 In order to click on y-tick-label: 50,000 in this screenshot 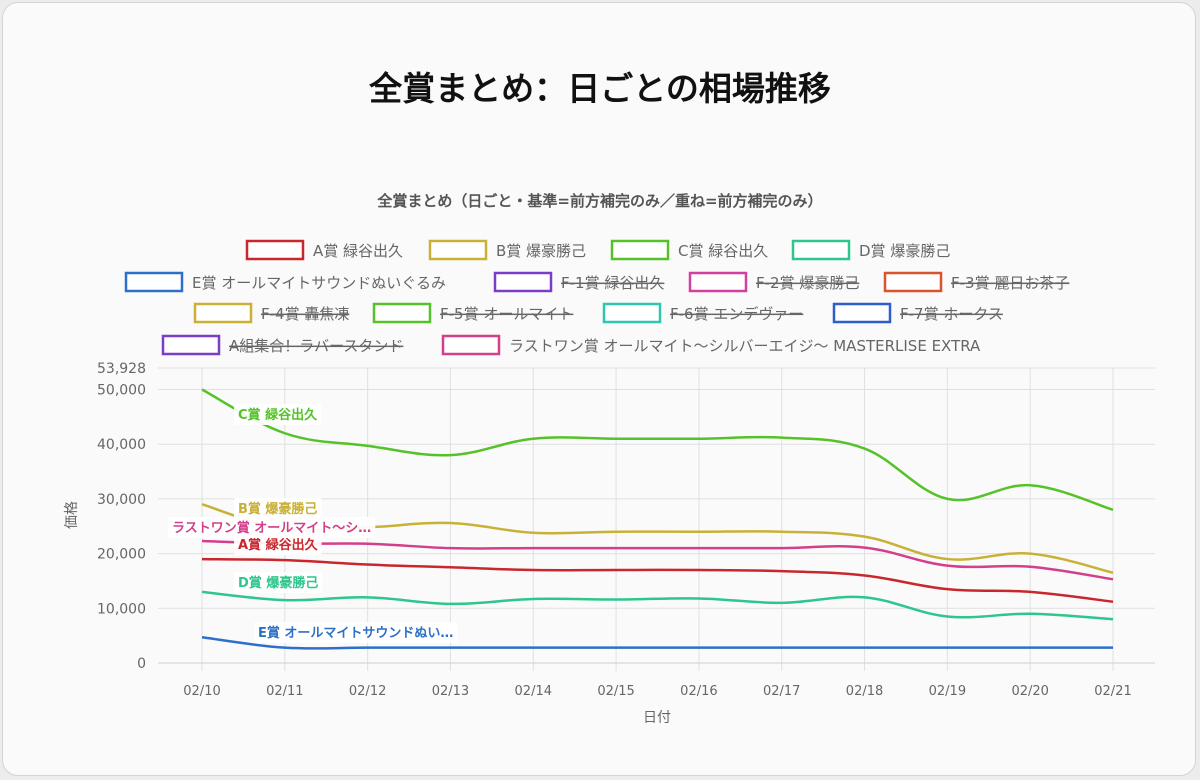, I will do `click(121, 390)`.